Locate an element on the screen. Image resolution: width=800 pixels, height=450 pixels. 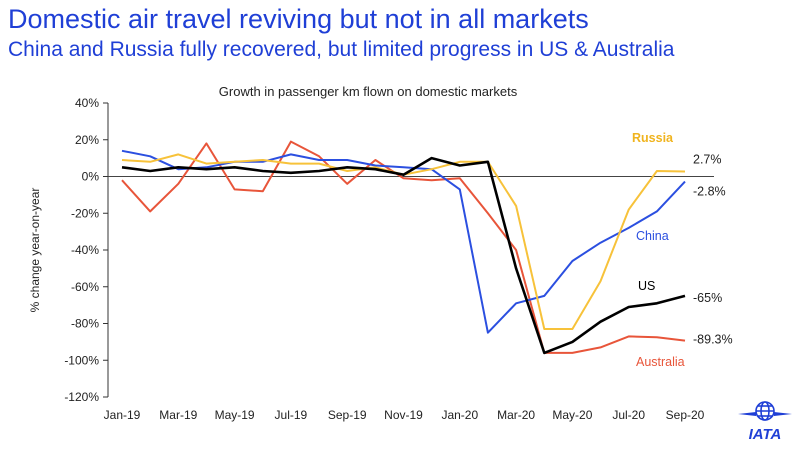
series-name-australia: Australia is located at coordinates (660, 362).